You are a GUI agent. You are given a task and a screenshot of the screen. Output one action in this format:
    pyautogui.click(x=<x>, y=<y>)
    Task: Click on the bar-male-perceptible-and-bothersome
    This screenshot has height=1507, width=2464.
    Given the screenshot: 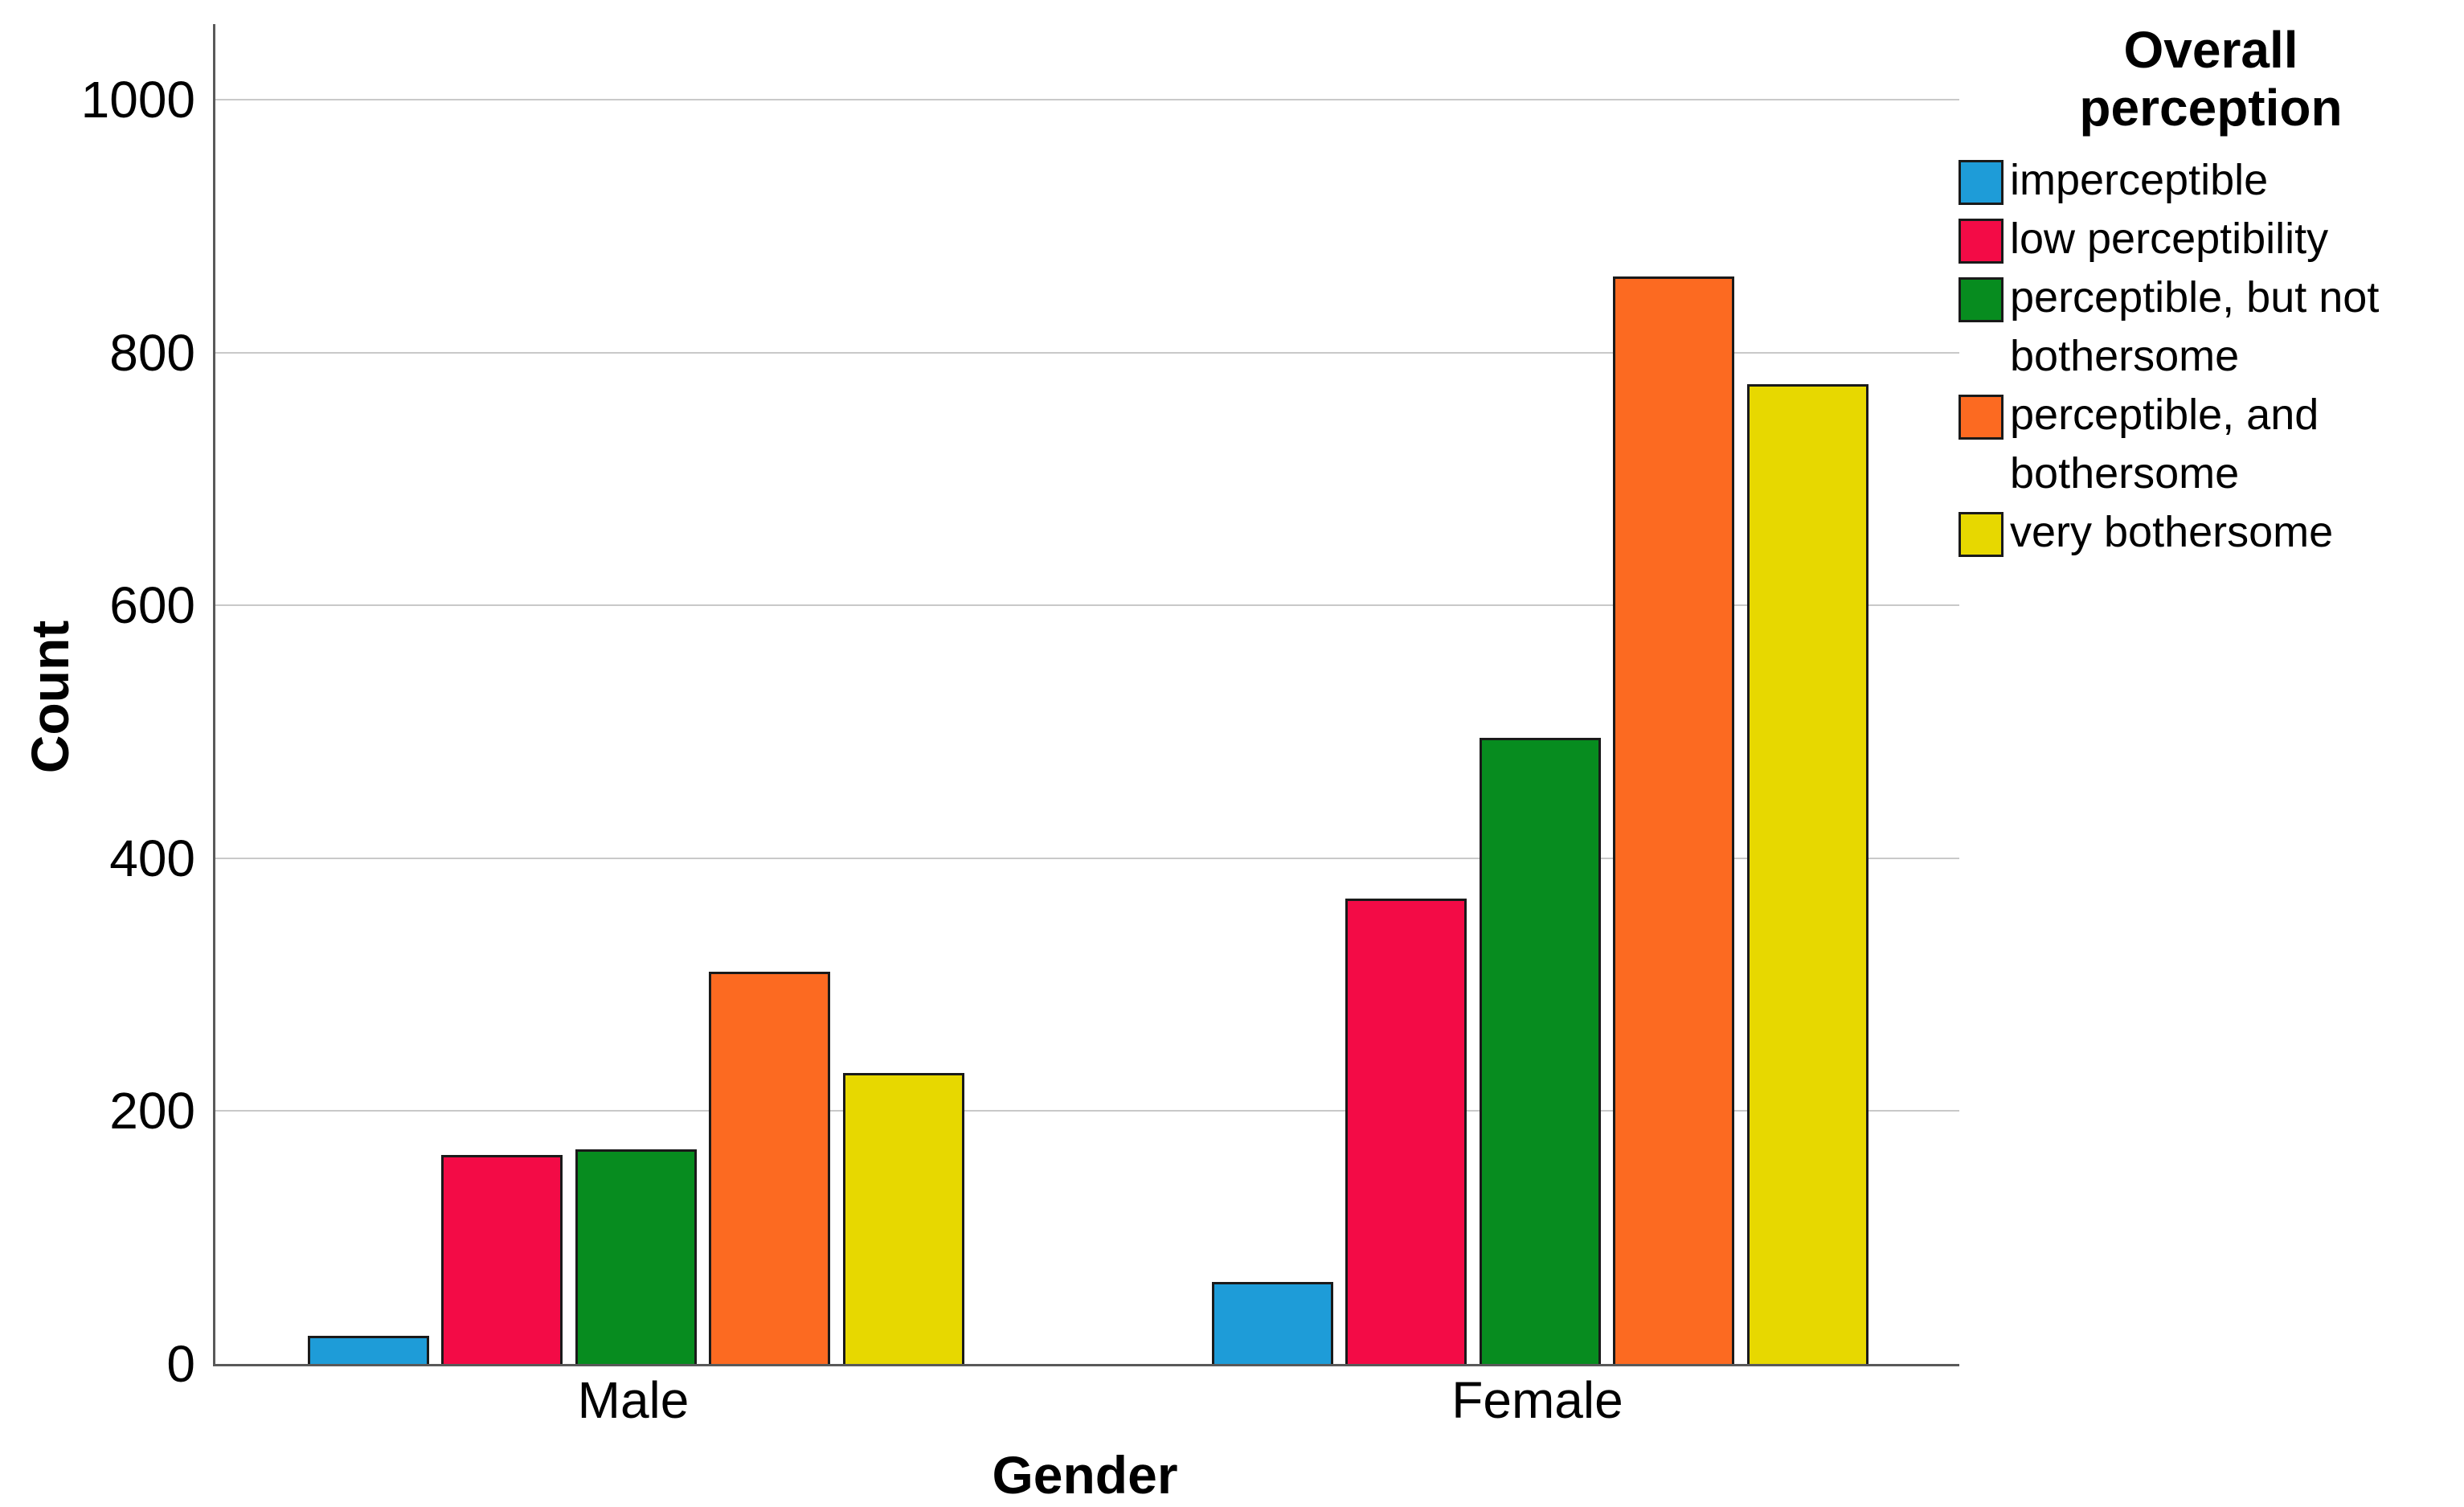 What is the action you would take?
    pyautogui.click(x=769, y=1168)
    